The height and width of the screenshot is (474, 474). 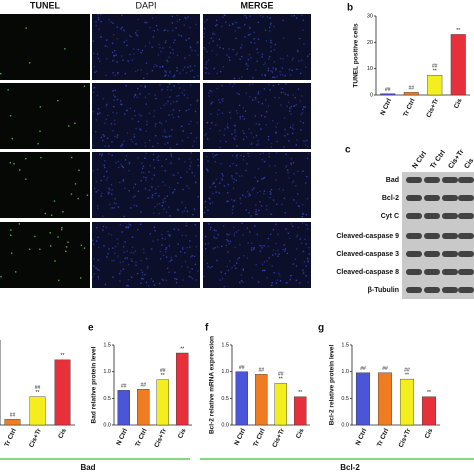 What do you see at coordinates (259, 437) in the screenshot?
I see `x-tick-label: Tr Ctrl` at bounding box center [259, 437].